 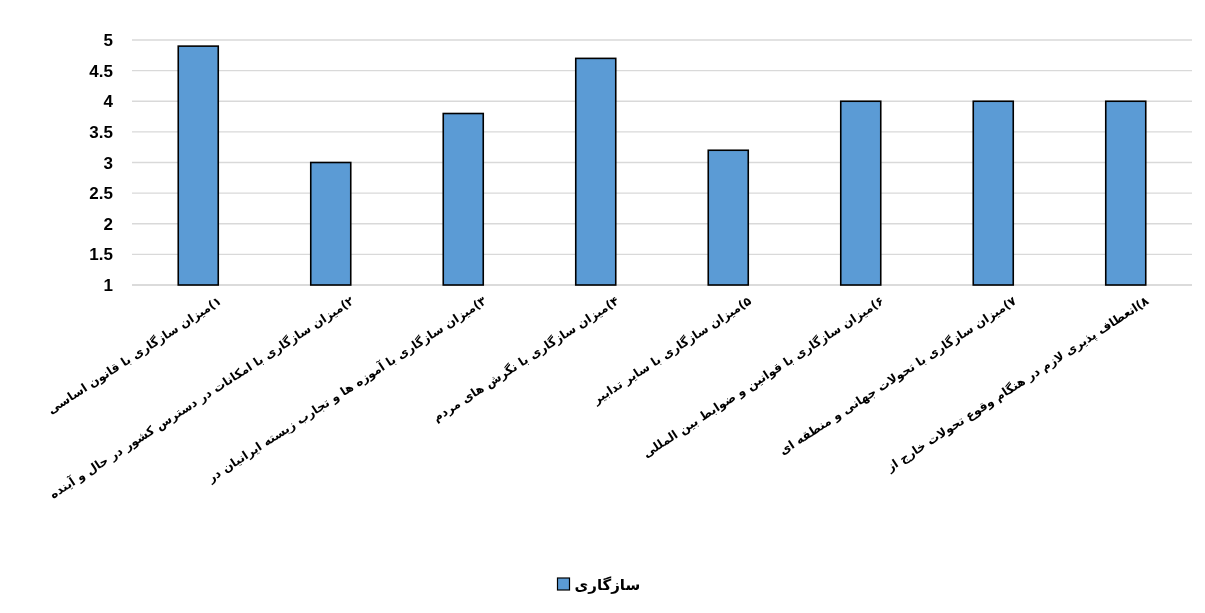 What do you see at coordinates (101, 71) in the screenshot?
I see `y-tick-label: 4.5` at bounding box center [101, 71].